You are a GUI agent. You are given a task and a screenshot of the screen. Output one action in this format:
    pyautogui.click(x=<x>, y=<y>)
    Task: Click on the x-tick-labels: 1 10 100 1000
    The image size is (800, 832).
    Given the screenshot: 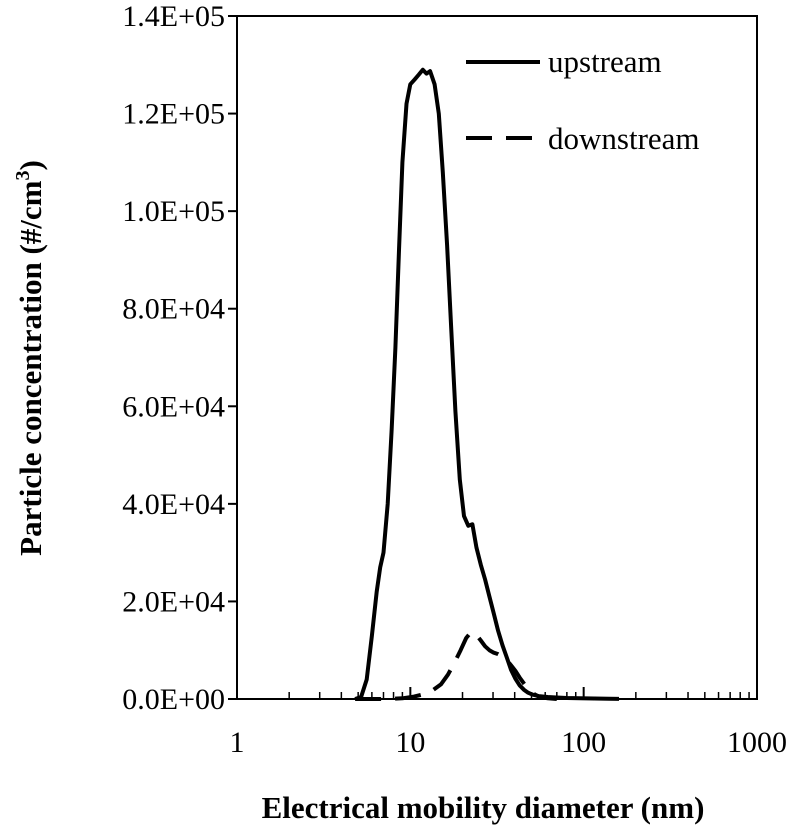 What is the action you would take?
    pyautogui.click(x=509, y=742)
    